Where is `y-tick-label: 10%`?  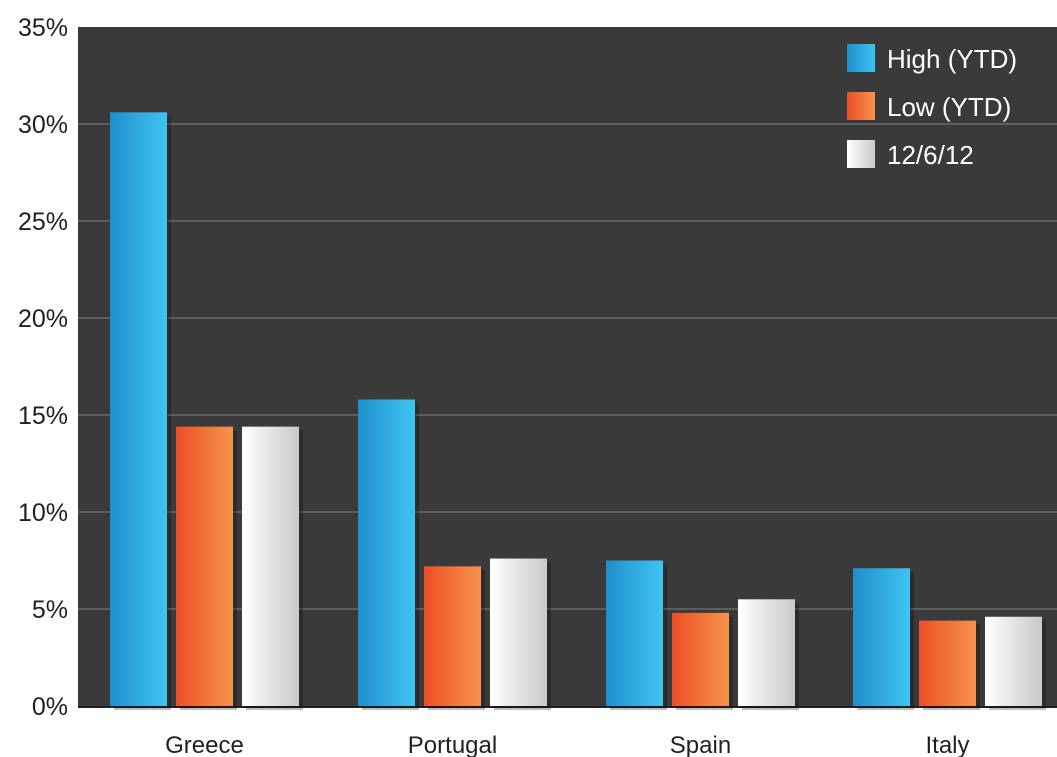
y-tick-label: 10% is located at coordinates (43, 513).